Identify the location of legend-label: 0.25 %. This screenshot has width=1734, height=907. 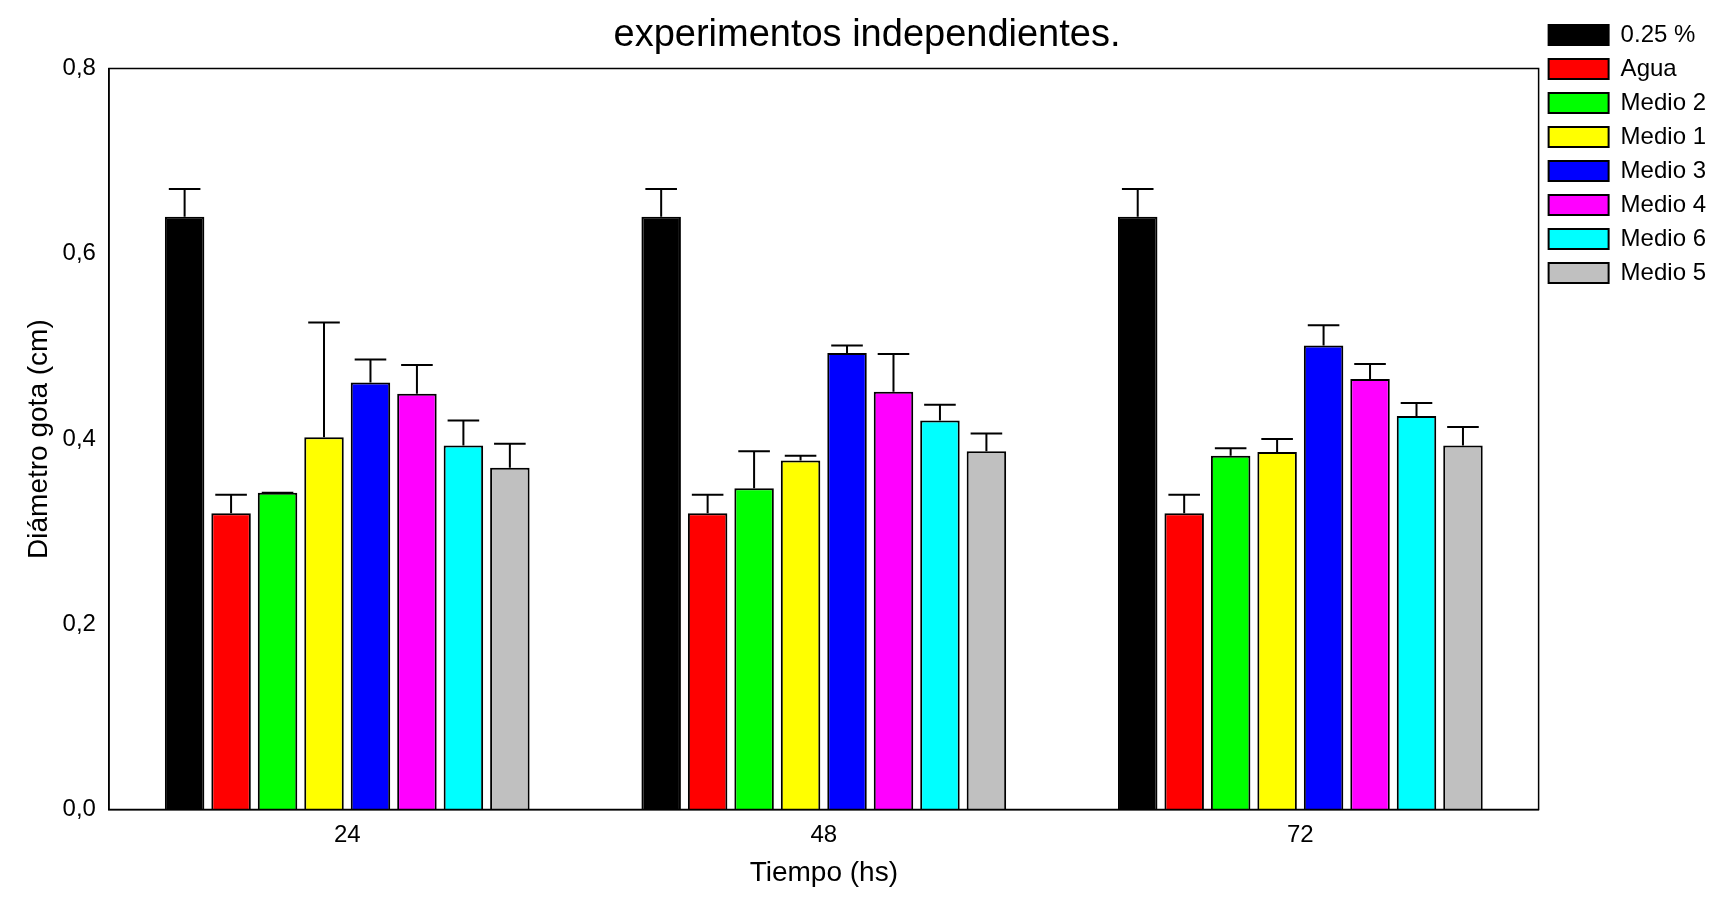
(1658, 33).